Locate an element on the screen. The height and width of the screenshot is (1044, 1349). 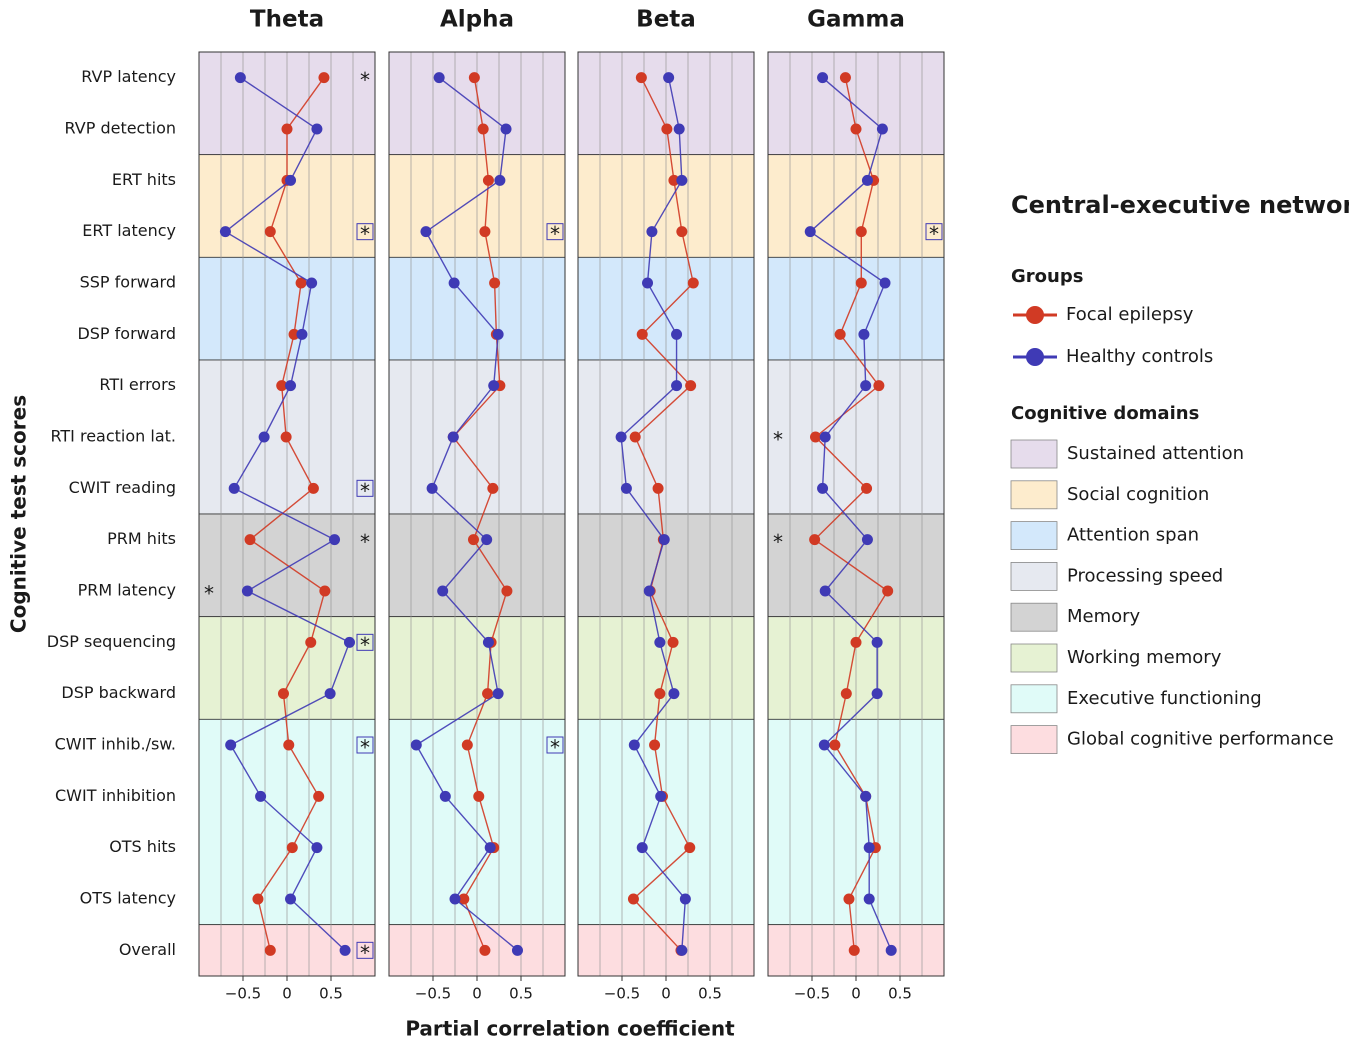
category-label: ERT hits is located at coordinates (144, 179).